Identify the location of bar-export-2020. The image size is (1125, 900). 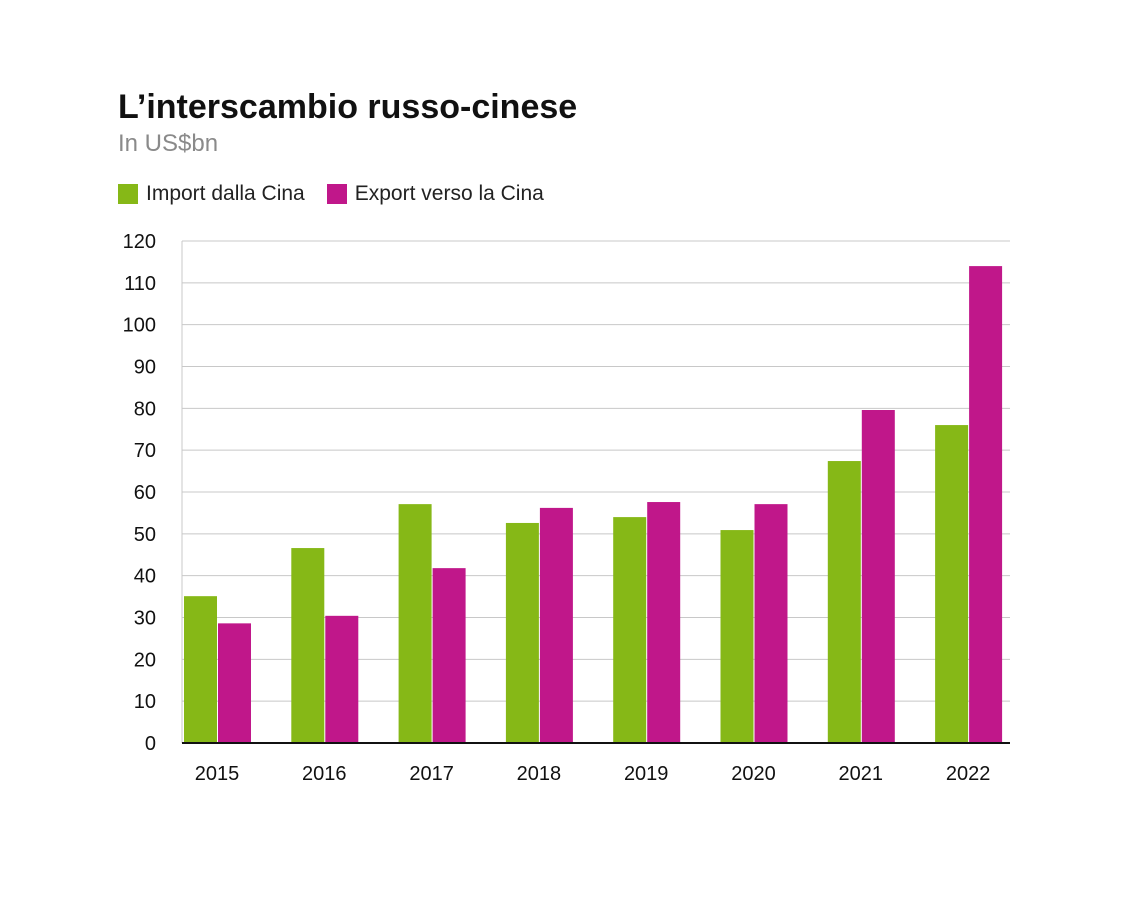
(771, 623).